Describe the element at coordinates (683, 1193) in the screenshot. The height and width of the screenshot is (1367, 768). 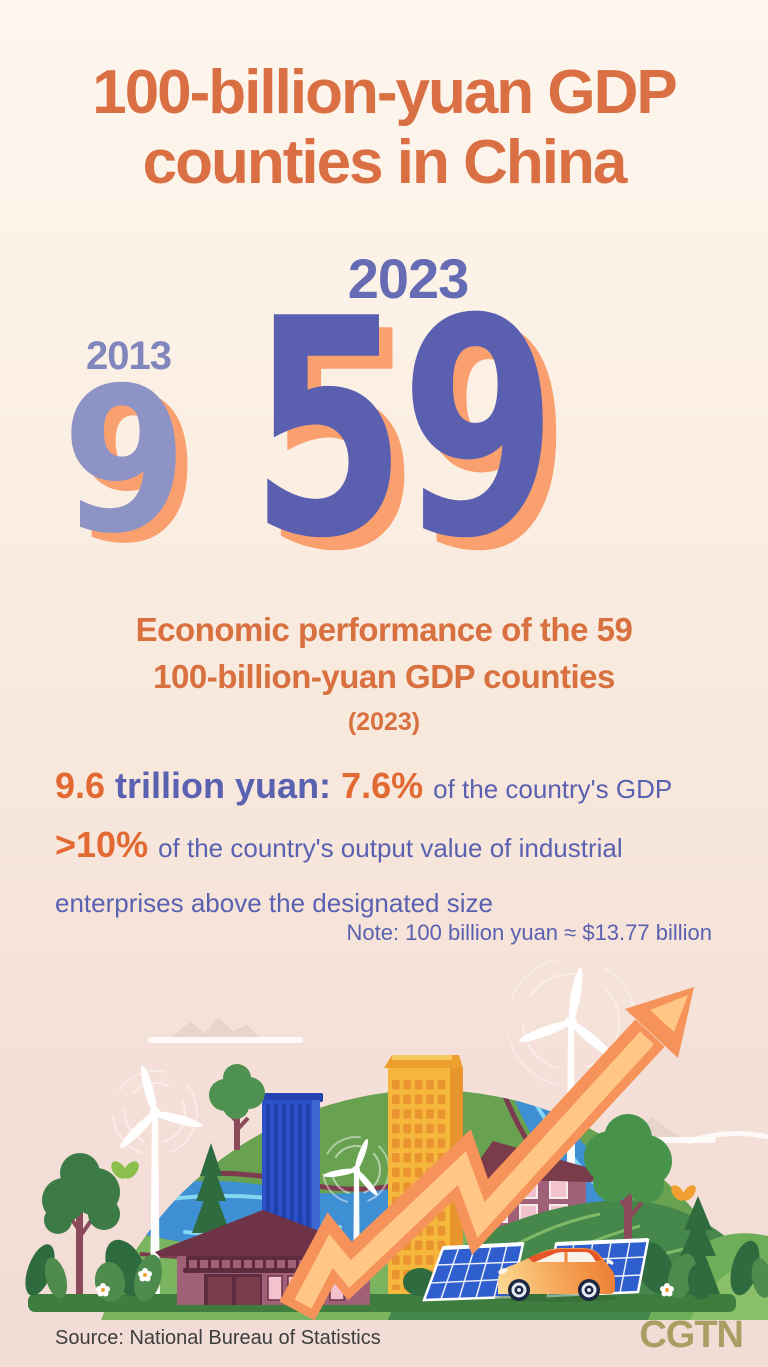
I see `butterfly-orange-icon` at that location.